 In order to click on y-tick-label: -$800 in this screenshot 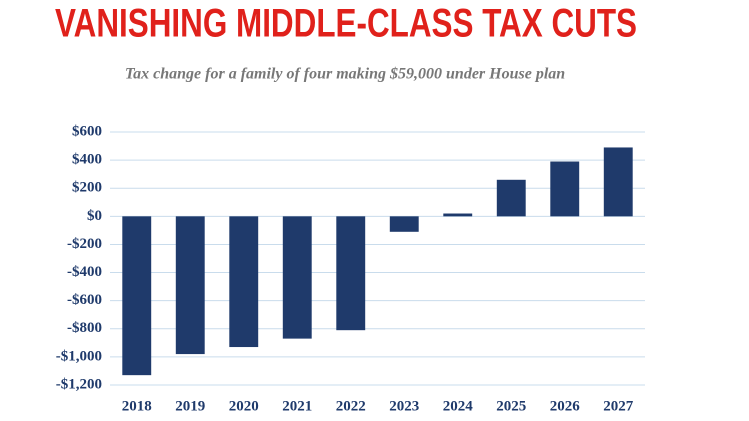, I will do `click(84, 328)`.